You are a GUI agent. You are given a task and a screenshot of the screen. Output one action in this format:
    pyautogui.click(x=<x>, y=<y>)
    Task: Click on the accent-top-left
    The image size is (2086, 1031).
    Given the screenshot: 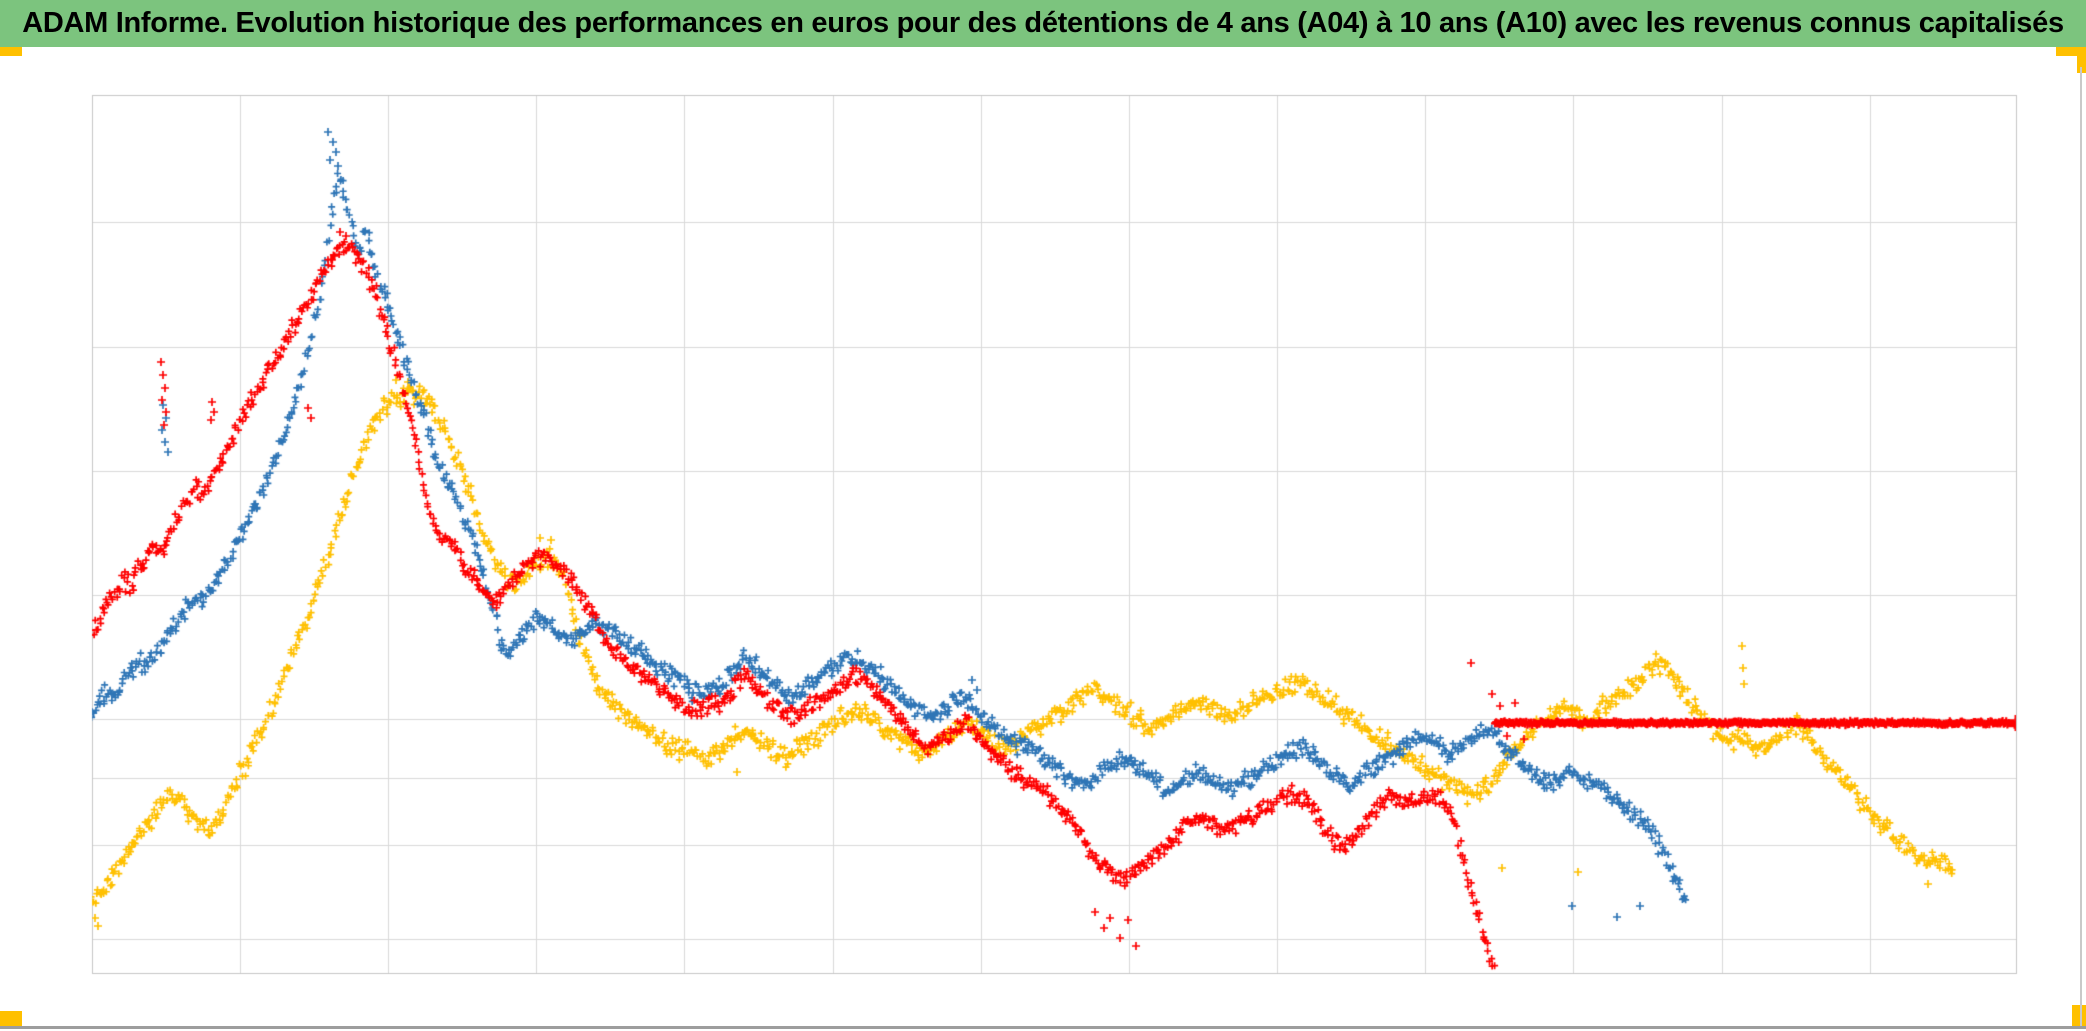 What is the action you would take?
    pyautogui.click(x=11, y=51)
    